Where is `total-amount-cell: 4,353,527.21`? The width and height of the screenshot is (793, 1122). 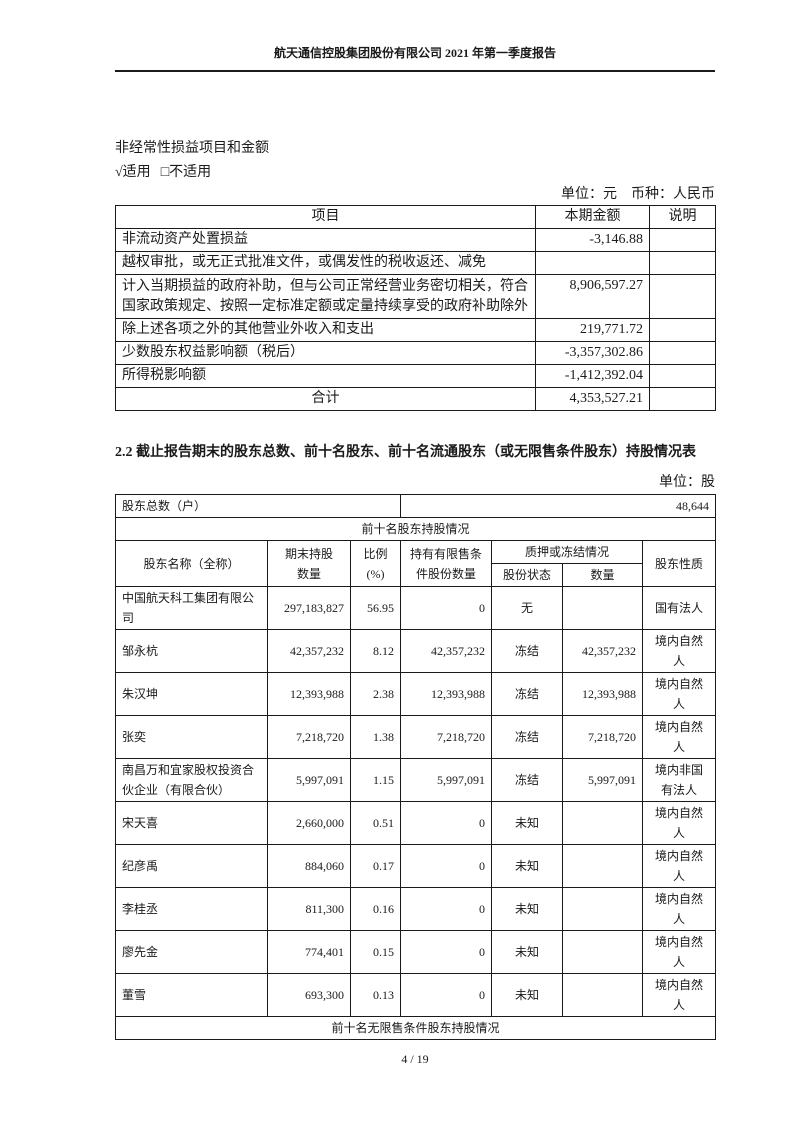
total-amount-cell: 4,353,527.21 is located at coordinates (592, 399).